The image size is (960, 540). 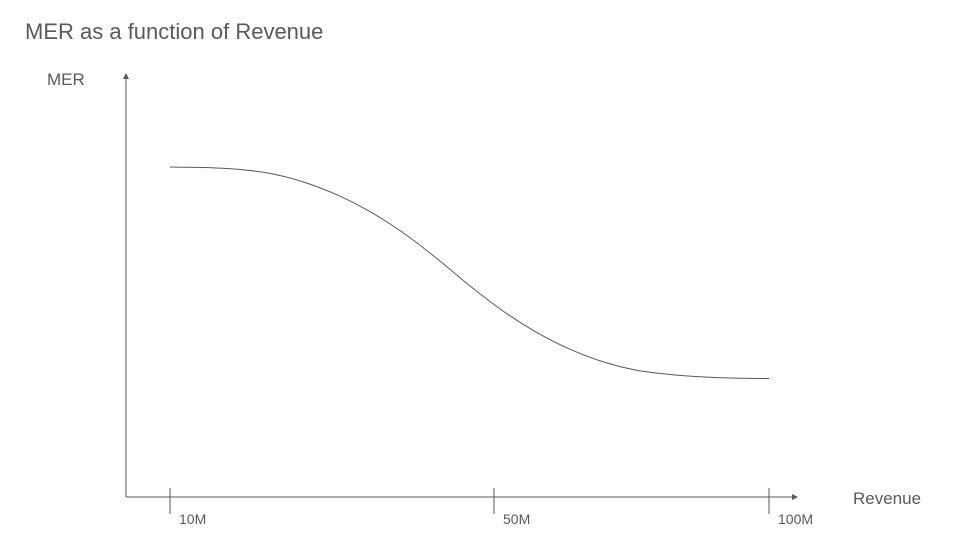 What do you see at coordinates (192, 519) in the screenshot?
I see `x-tick-label: 10M` at bounding box center [192, 519].